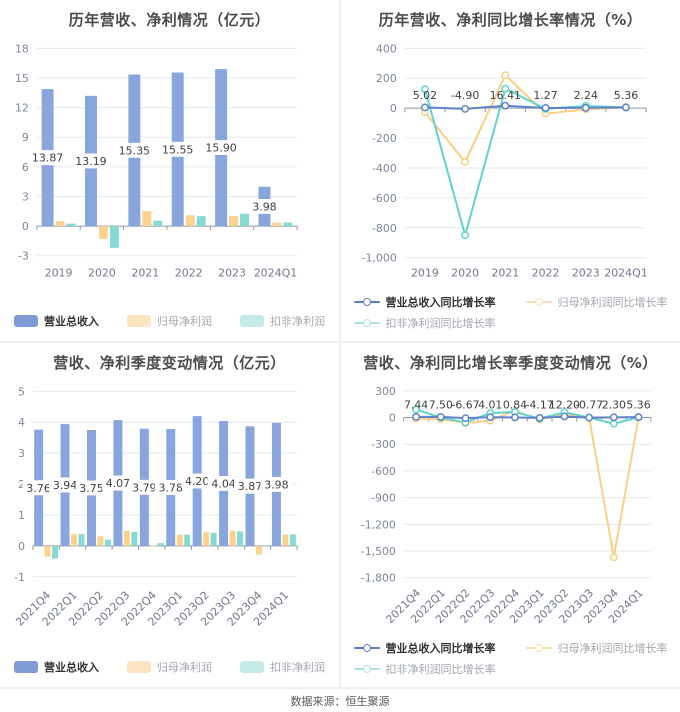 This screenshot has width=680, height=712. What do you see at coordinates (384, 228) in the screenshot?
I see `y-tick-label: -800` at bounding box center [384, 228].